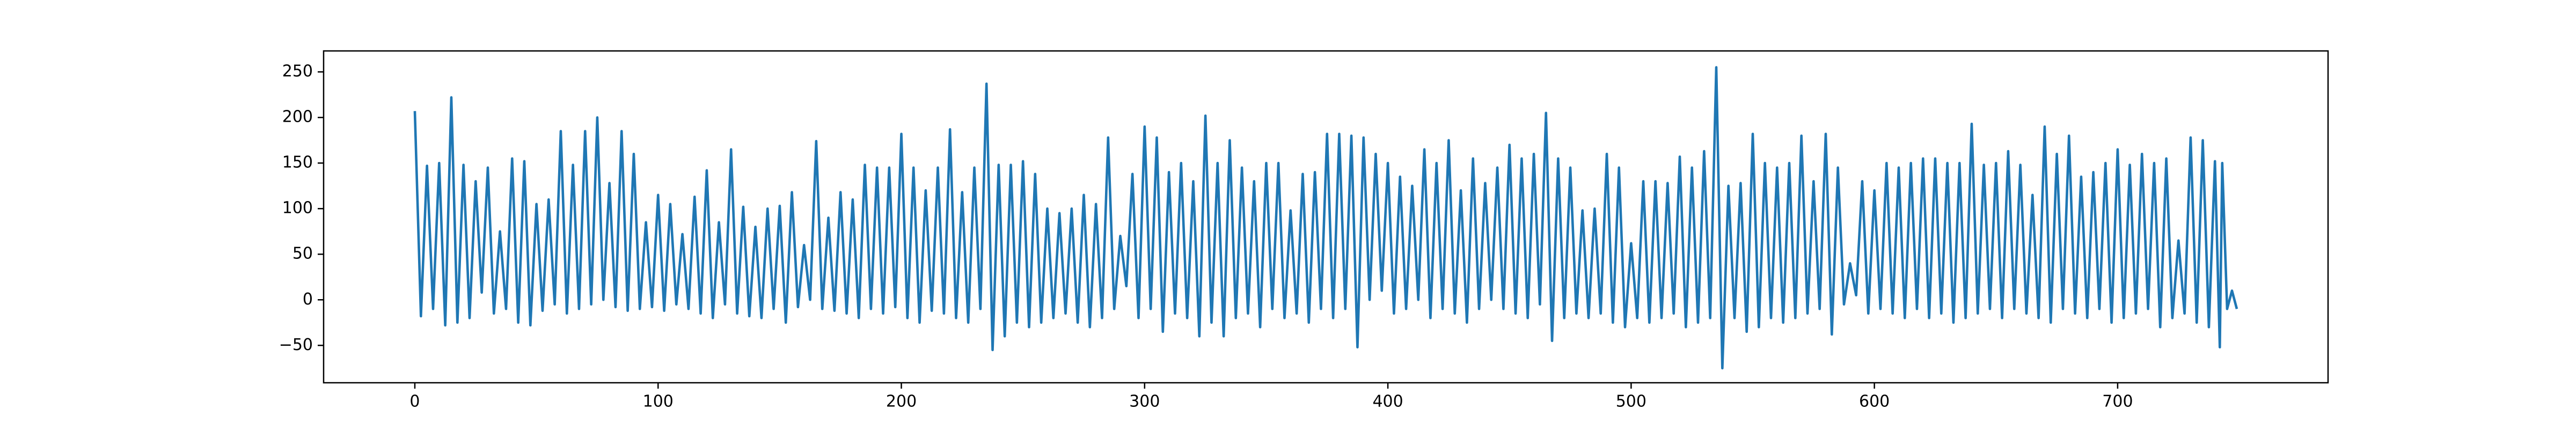  I want to click on x-tick-label: 400, so click(1387, 401).